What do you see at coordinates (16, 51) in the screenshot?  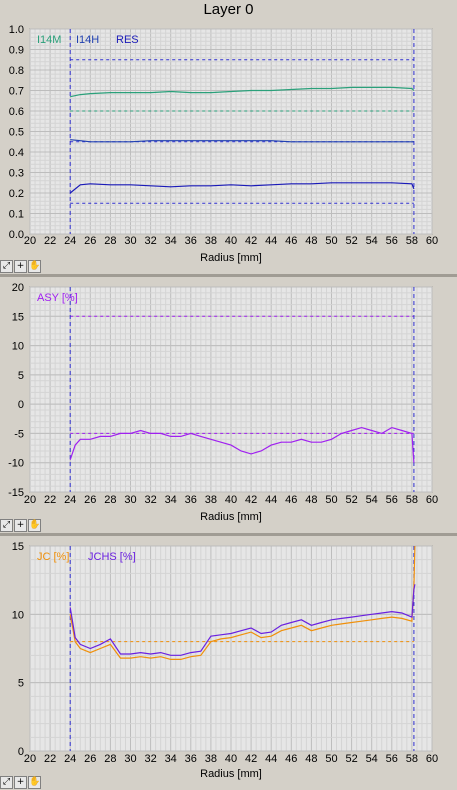 I see `y-tick-label: 0.9` at bounding box center [16, 51].